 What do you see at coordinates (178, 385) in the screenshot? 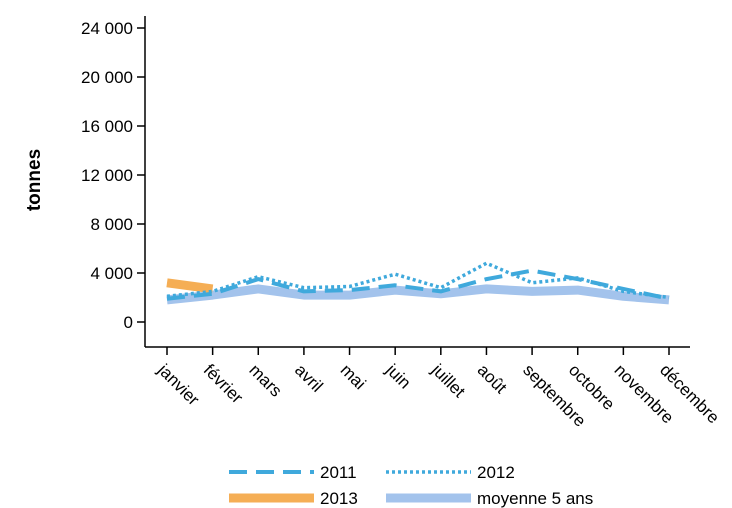
I see `x-tick-label: janvier` at bounding box center [178, 385].